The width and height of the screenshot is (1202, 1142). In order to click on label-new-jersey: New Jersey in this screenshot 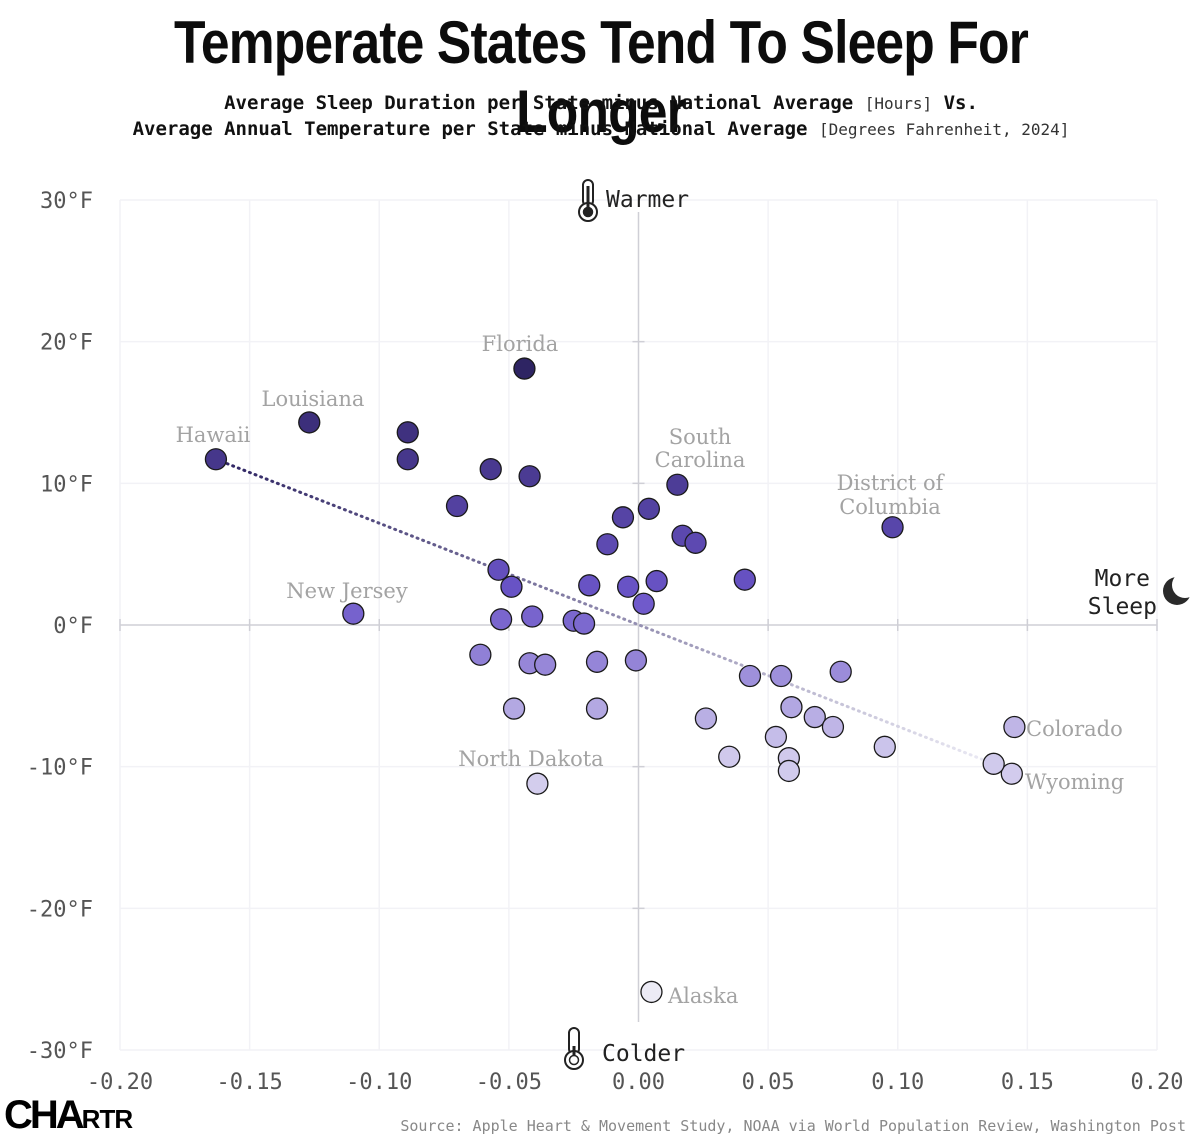, I will do `click(347, 591)`.